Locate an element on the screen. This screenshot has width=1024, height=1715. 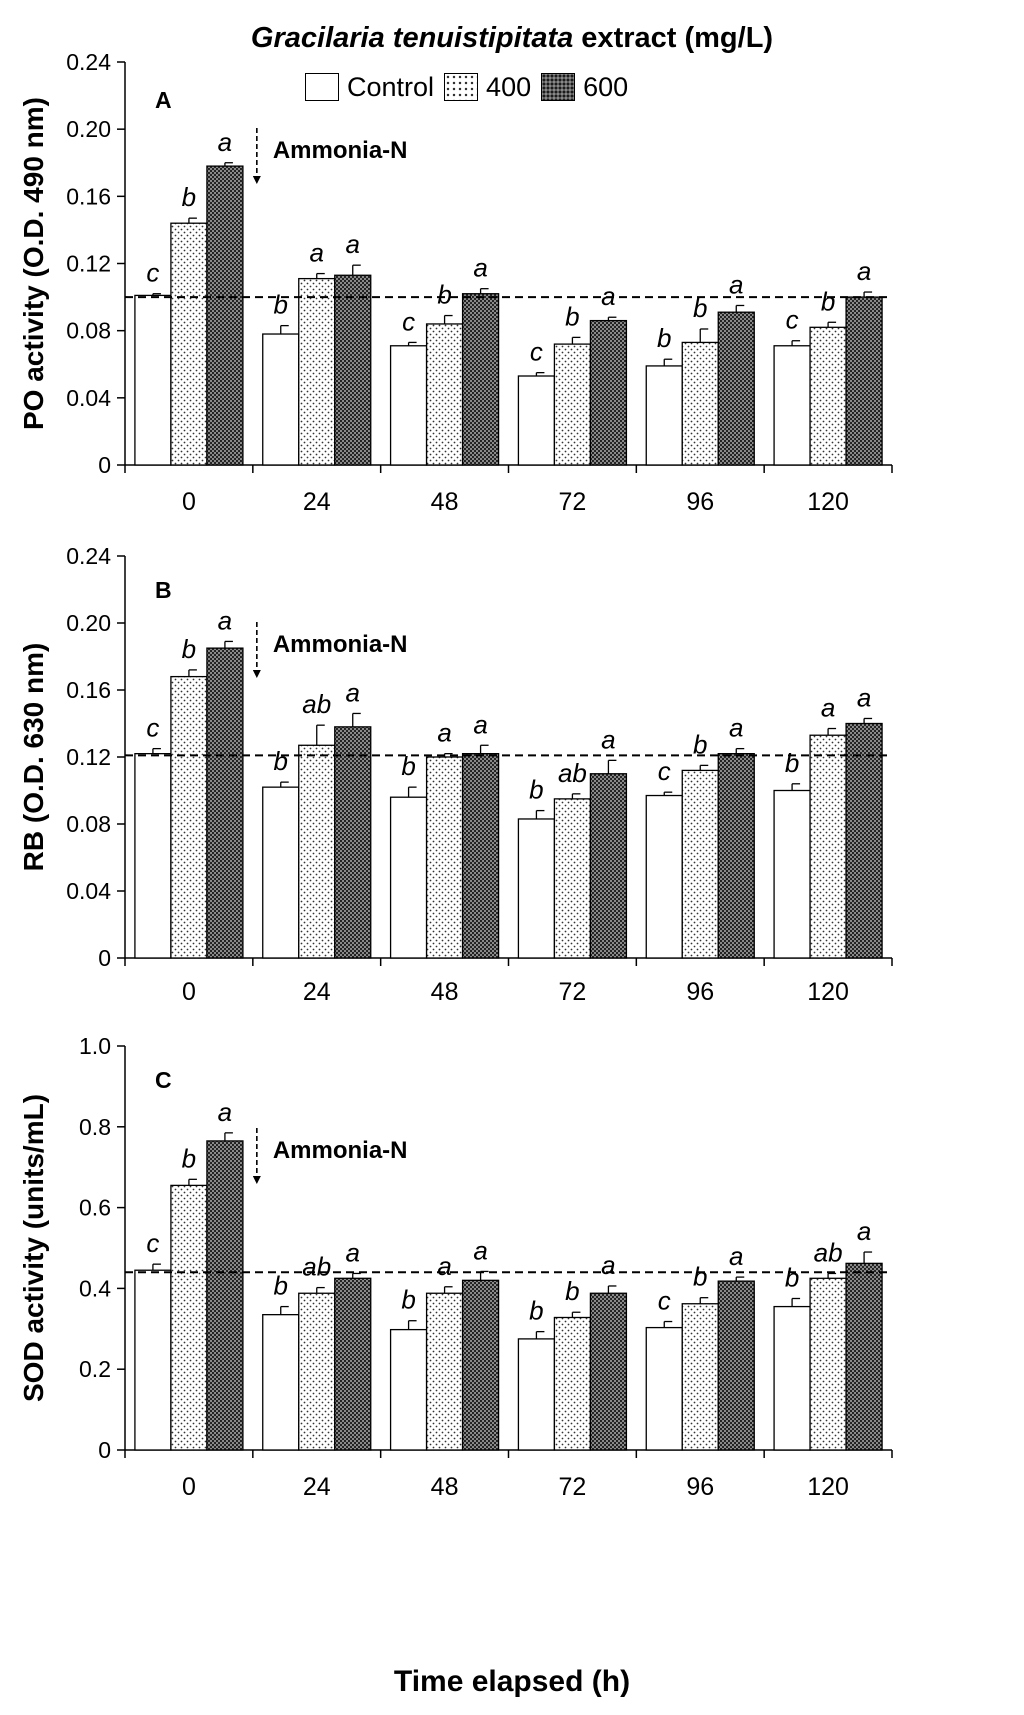
figure-title: Gracilaria tenuistipitata extract (mg/L) is located at coordinates (512, 38).